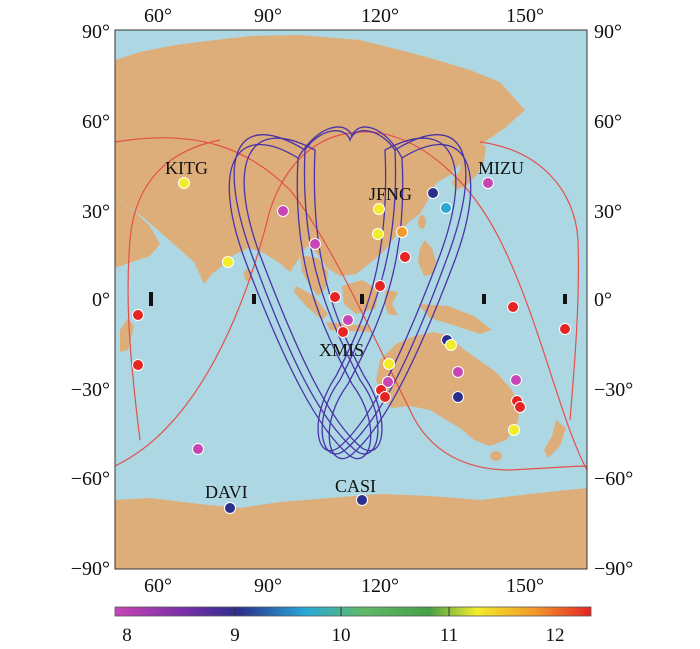 This screenshot has width=700, height=649. What do you see at coordinates (525, 586) in the screenshot?
I see `lon-tick-bottom: 150°` at bounding box center [525, 586].